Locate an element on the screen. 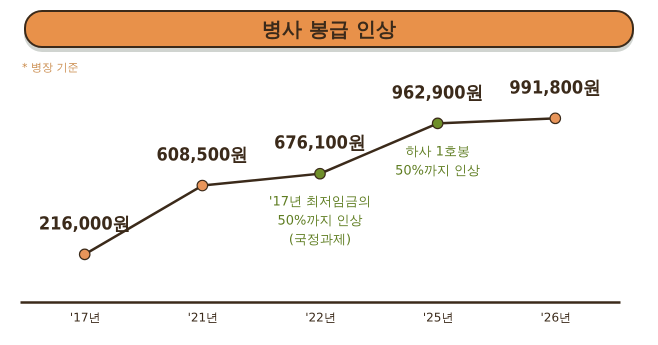  annotation: 하사 1호봉 50%까지 인상 is located at coordinates (437, 161).